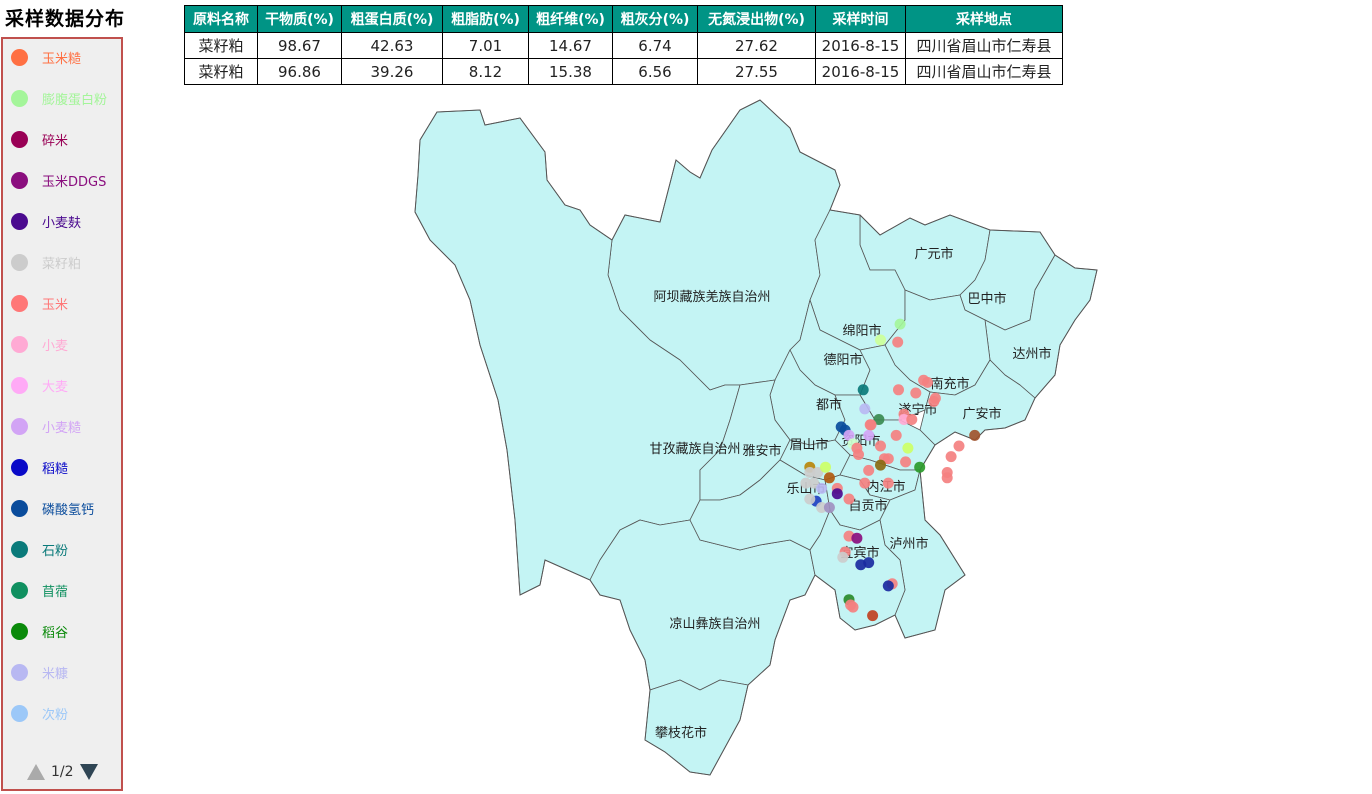  What do you see at coordinates (55, 633) in the screenshot?
I see `legend-label: 稻谷` at bounding box center [55, 633].